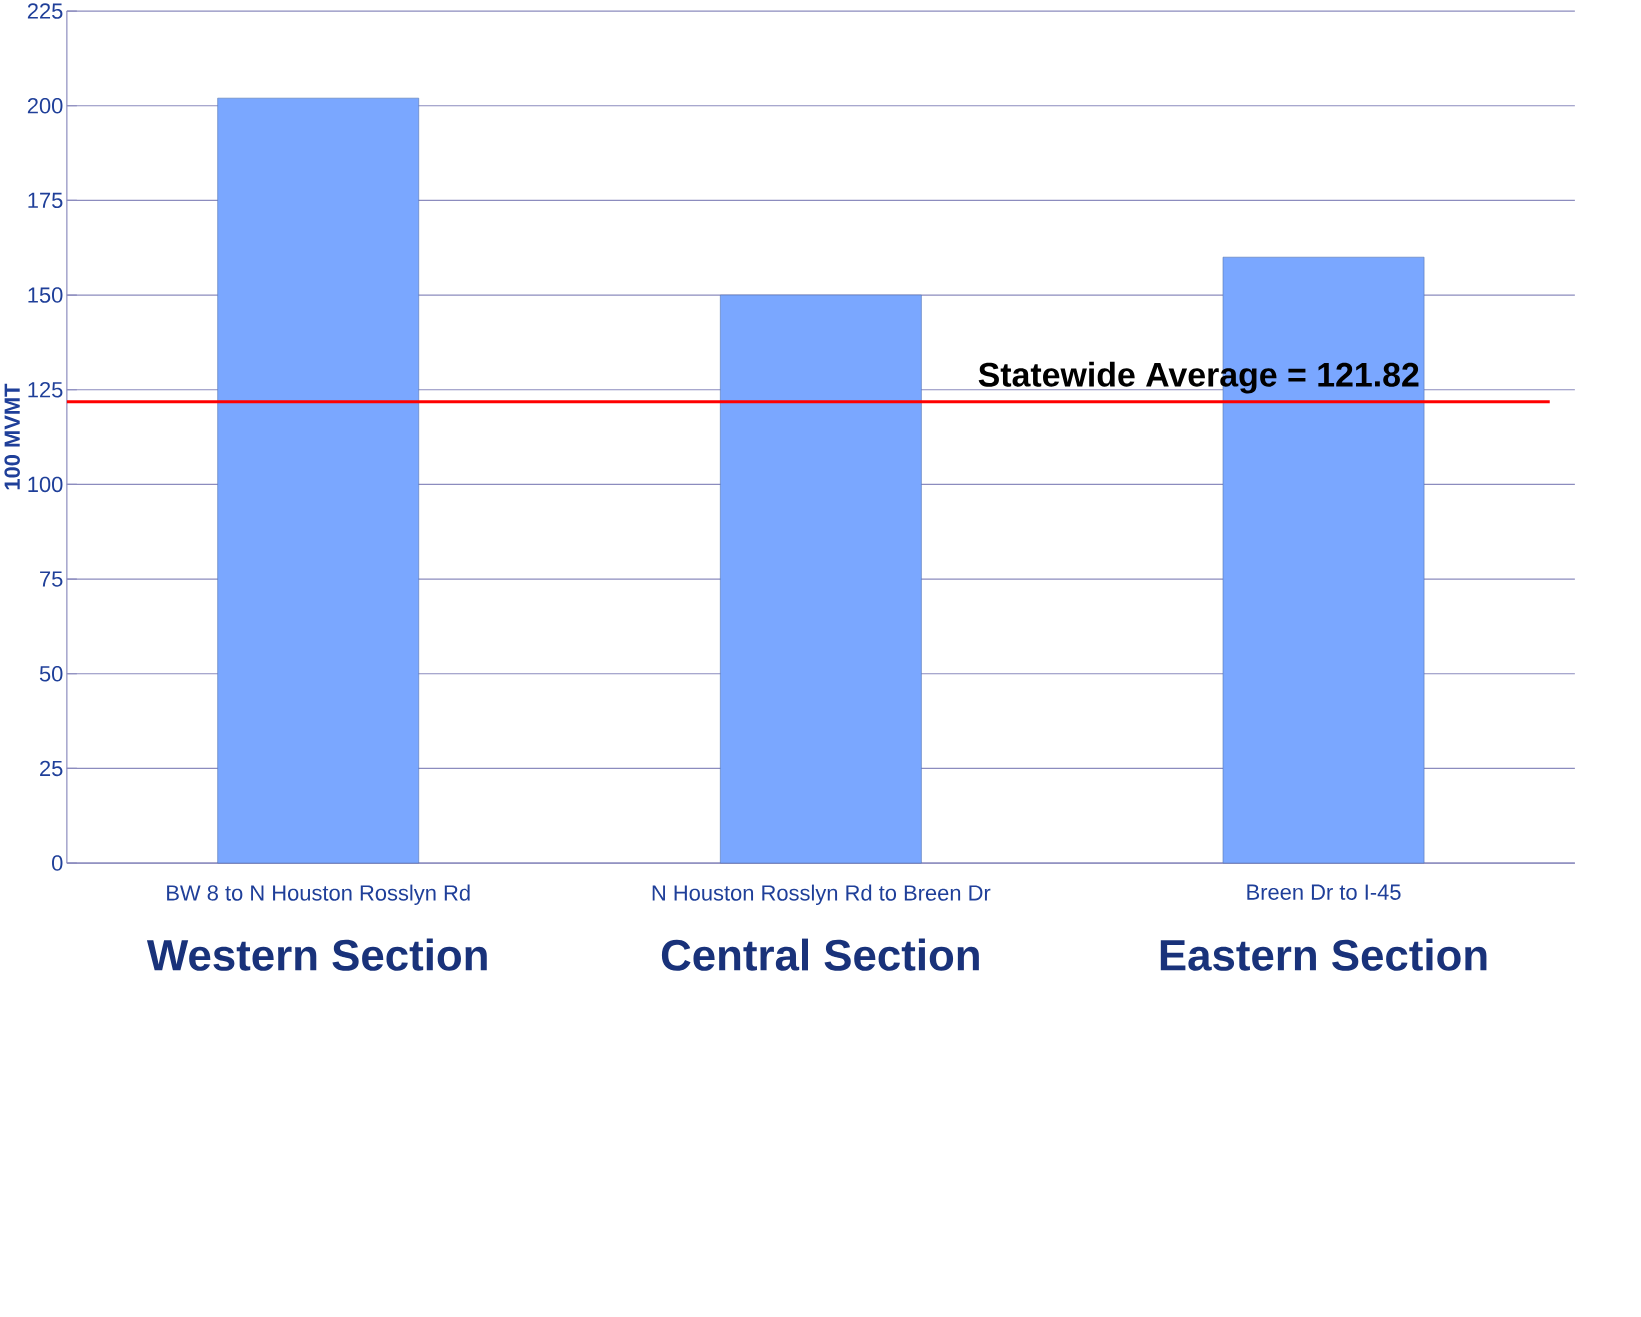 This screenshot has height=1317, width=1641. Describe the element at coordinates (45, 389) in the screenshot. I see `y-tick-label: 125` at that location.